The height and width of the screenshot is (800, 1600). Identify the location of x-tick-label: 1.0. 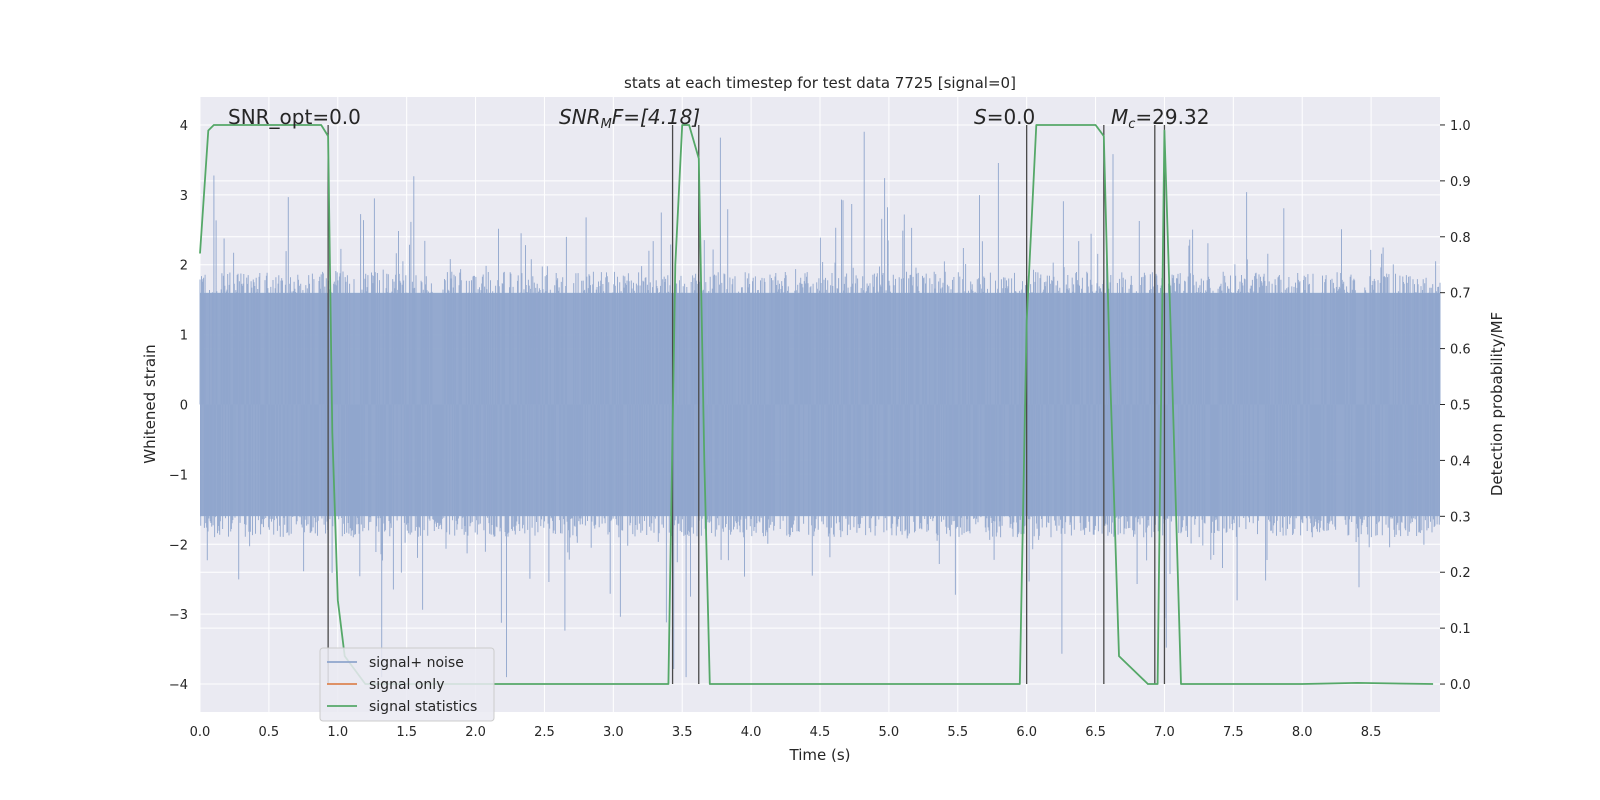
(337, 732).